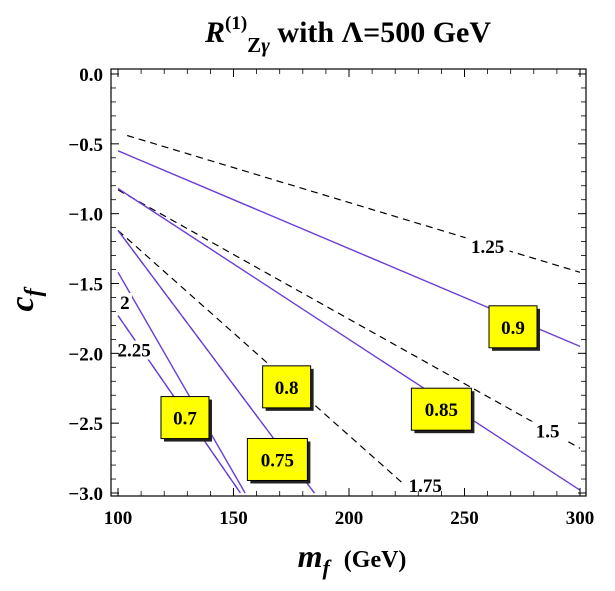 The image size is (615, 591). I want to click on x-tick-label-4: 300, so click(580, 518).